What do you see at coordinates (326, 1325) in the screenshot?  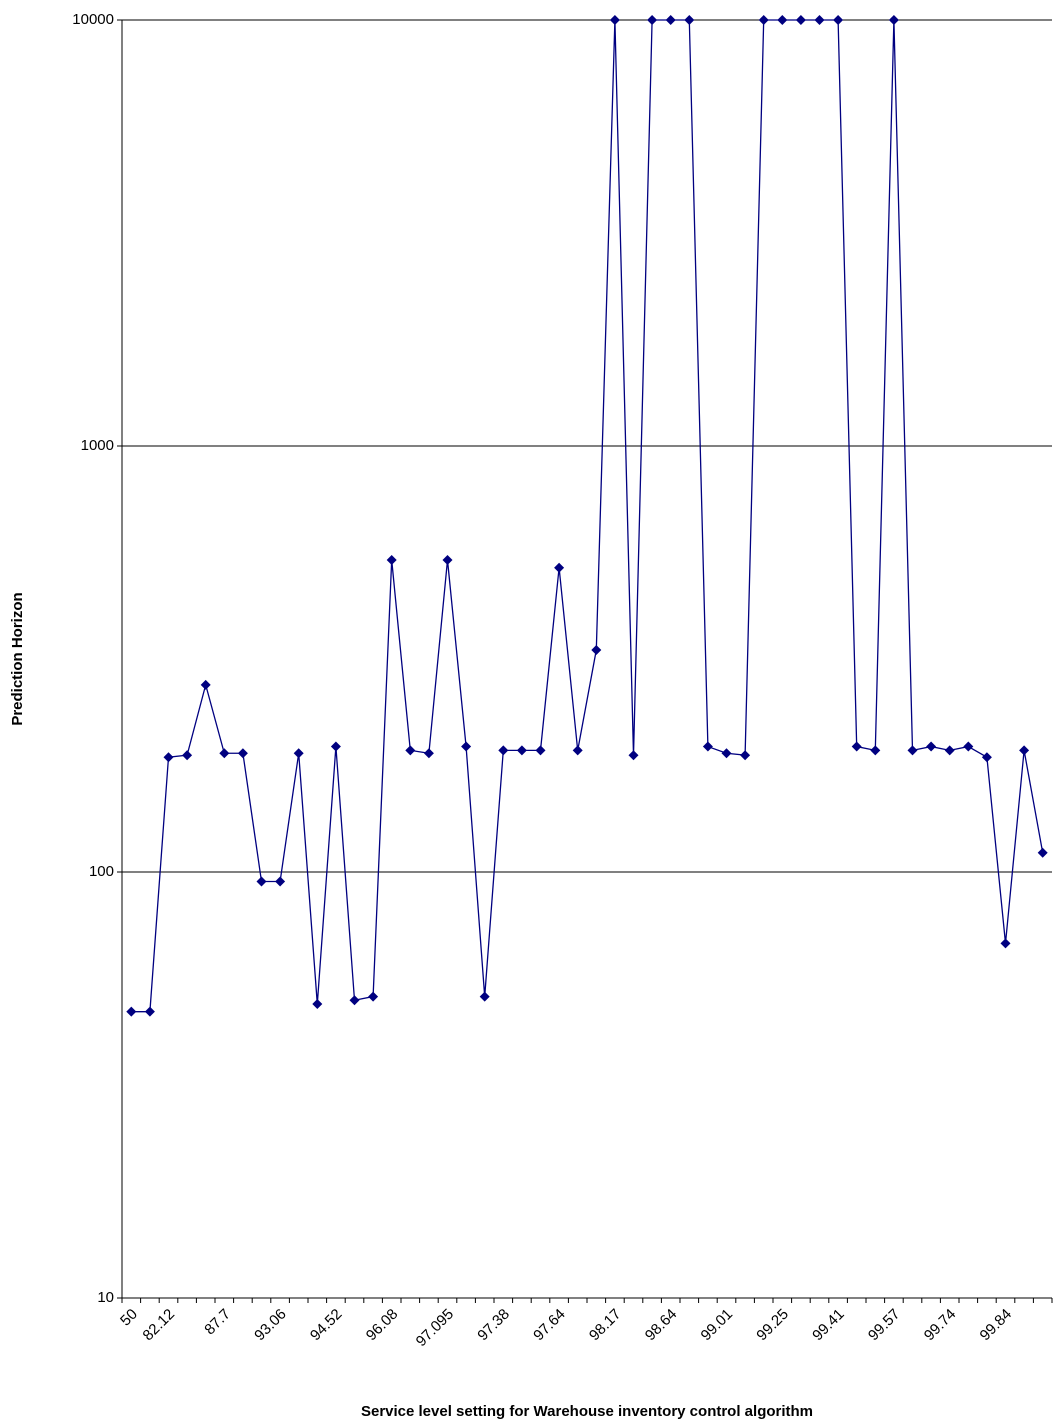 I see `x-tick-label: 94.52` at bounding box center [326, 1325].